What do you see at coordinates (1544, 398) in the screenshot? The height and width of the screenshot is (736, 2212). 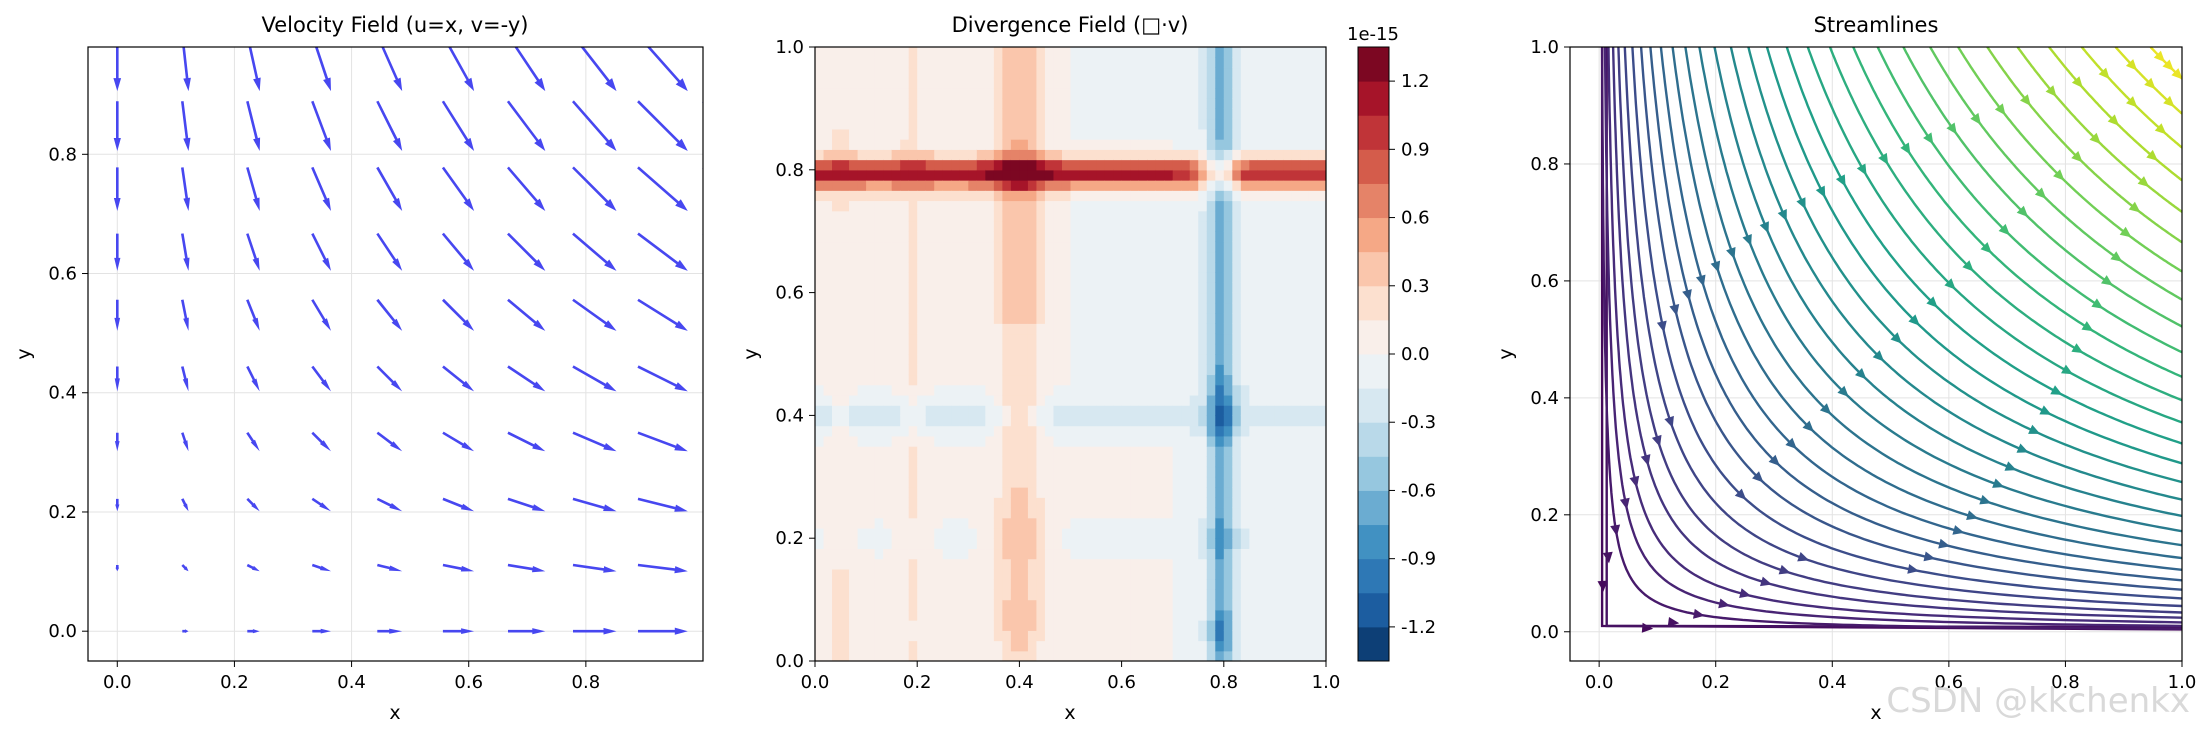 I see `streamlines-y-tick-label: 0.4` at bounding box center [1544, 398].